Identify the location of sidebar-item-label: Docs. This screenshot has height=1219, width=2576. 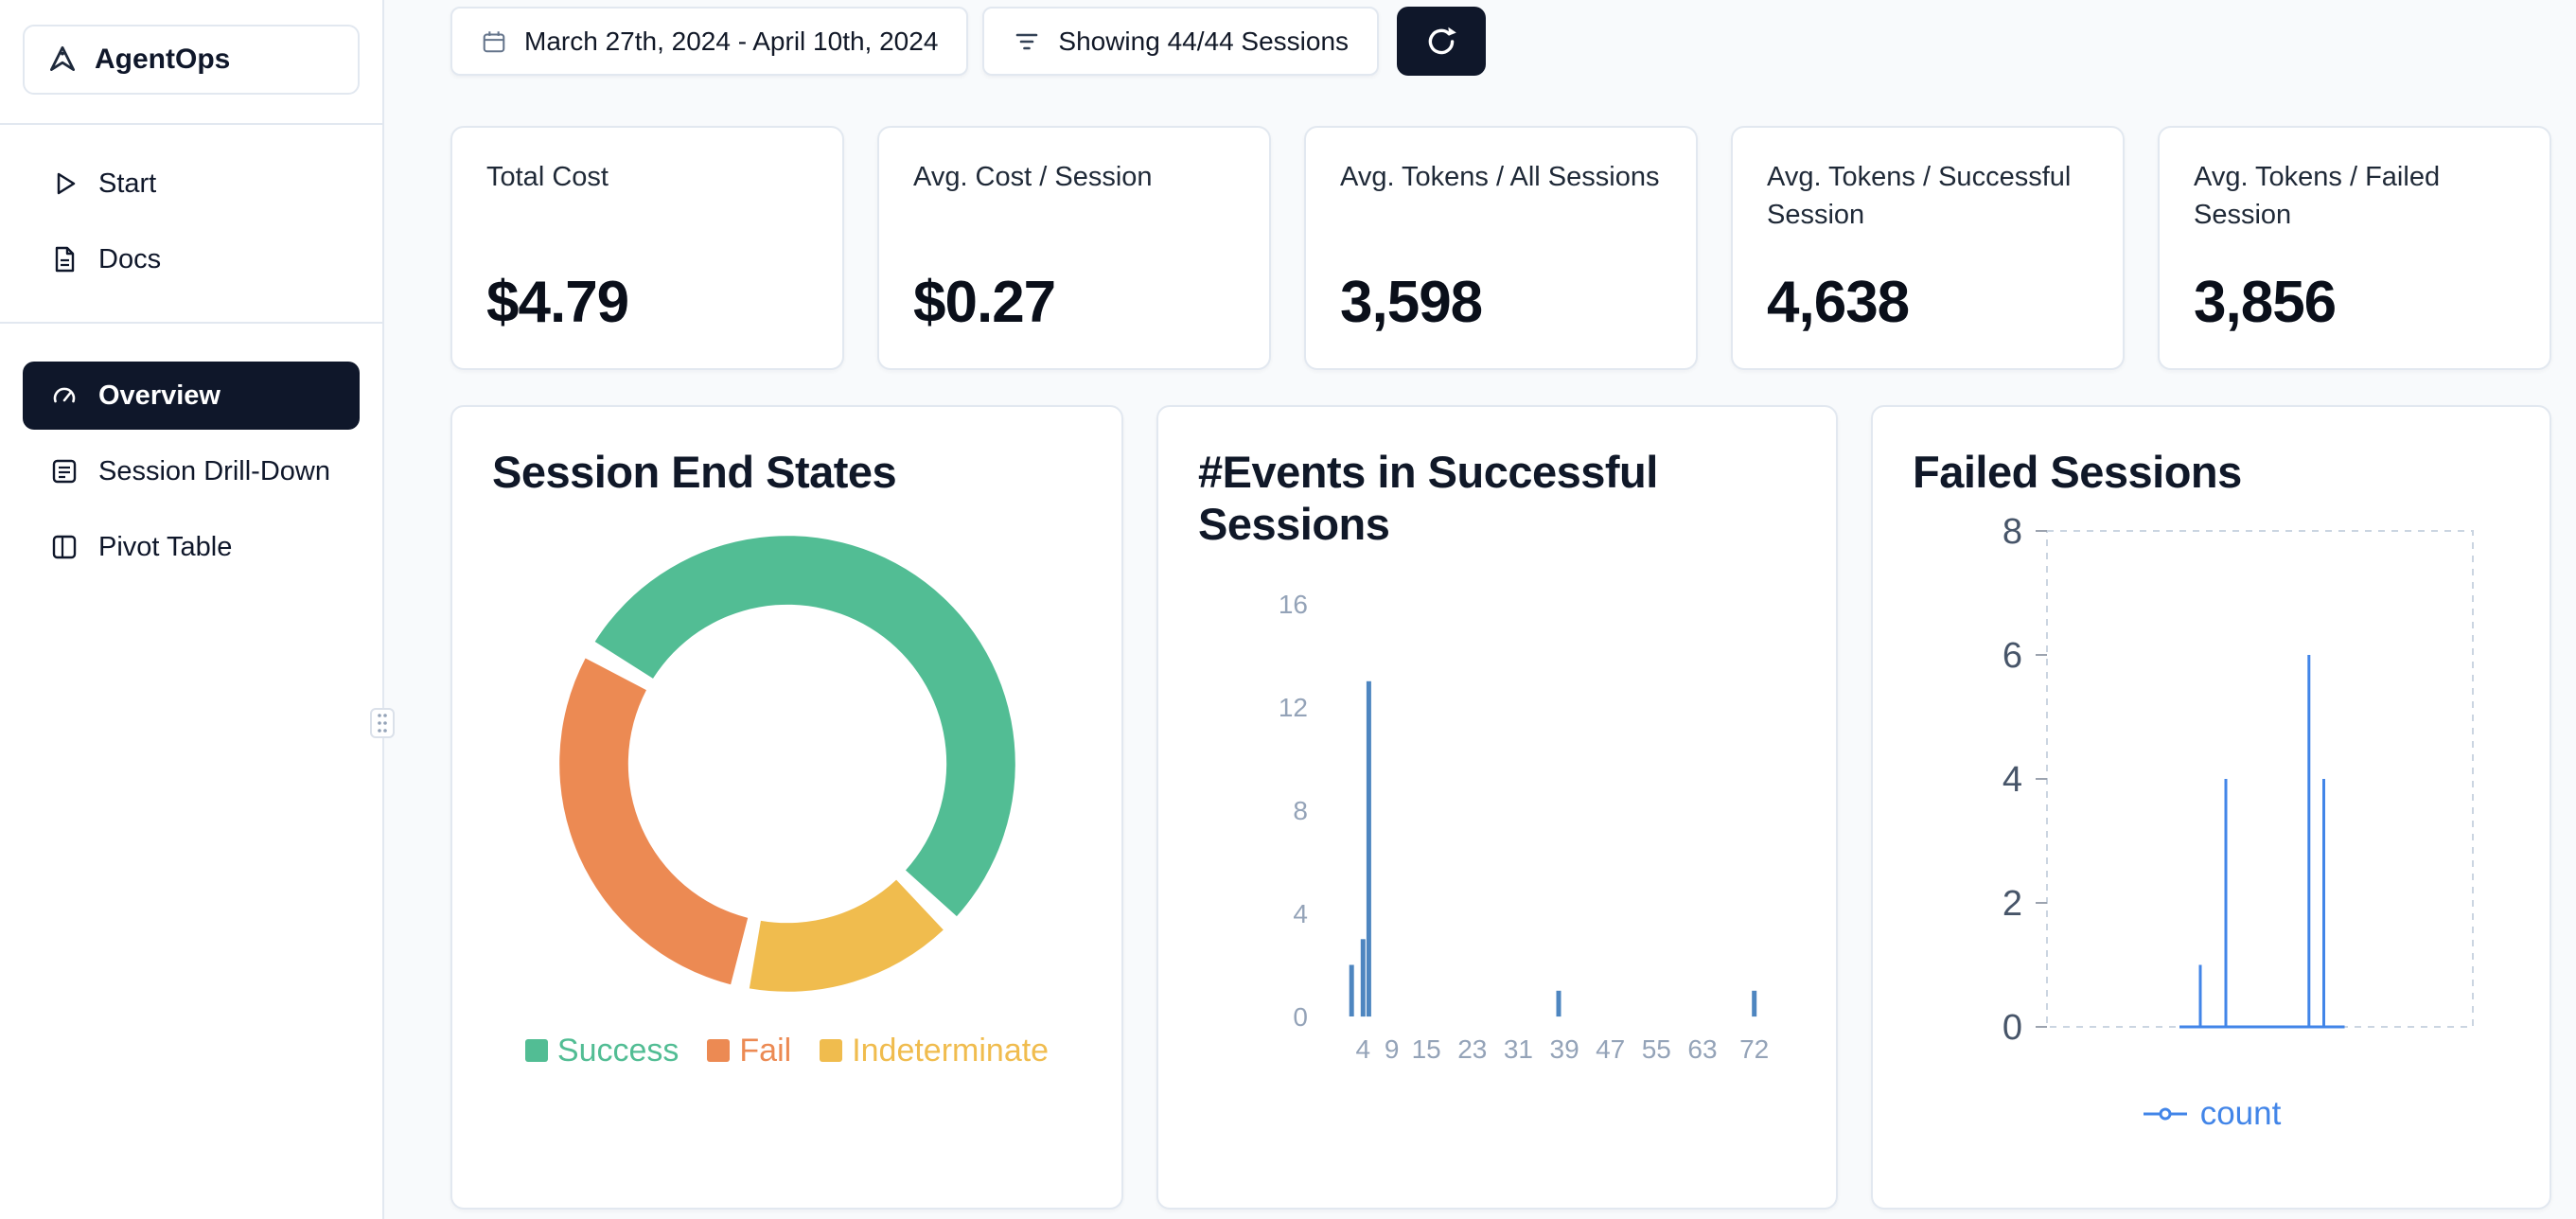
(130, 258).